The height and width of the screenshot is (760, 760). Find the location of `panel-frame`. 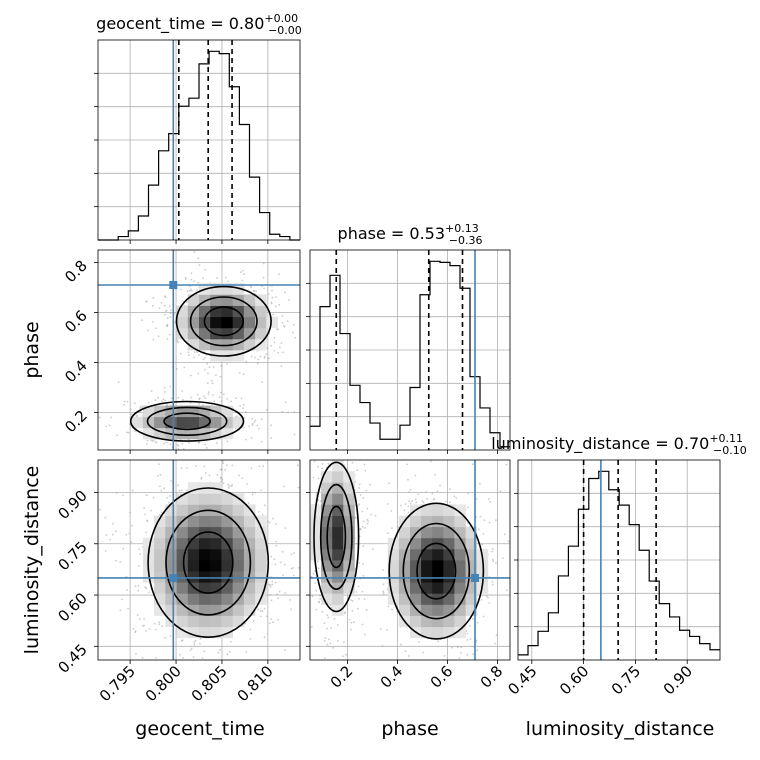

panel-frame is located at coordinates (410, 560).